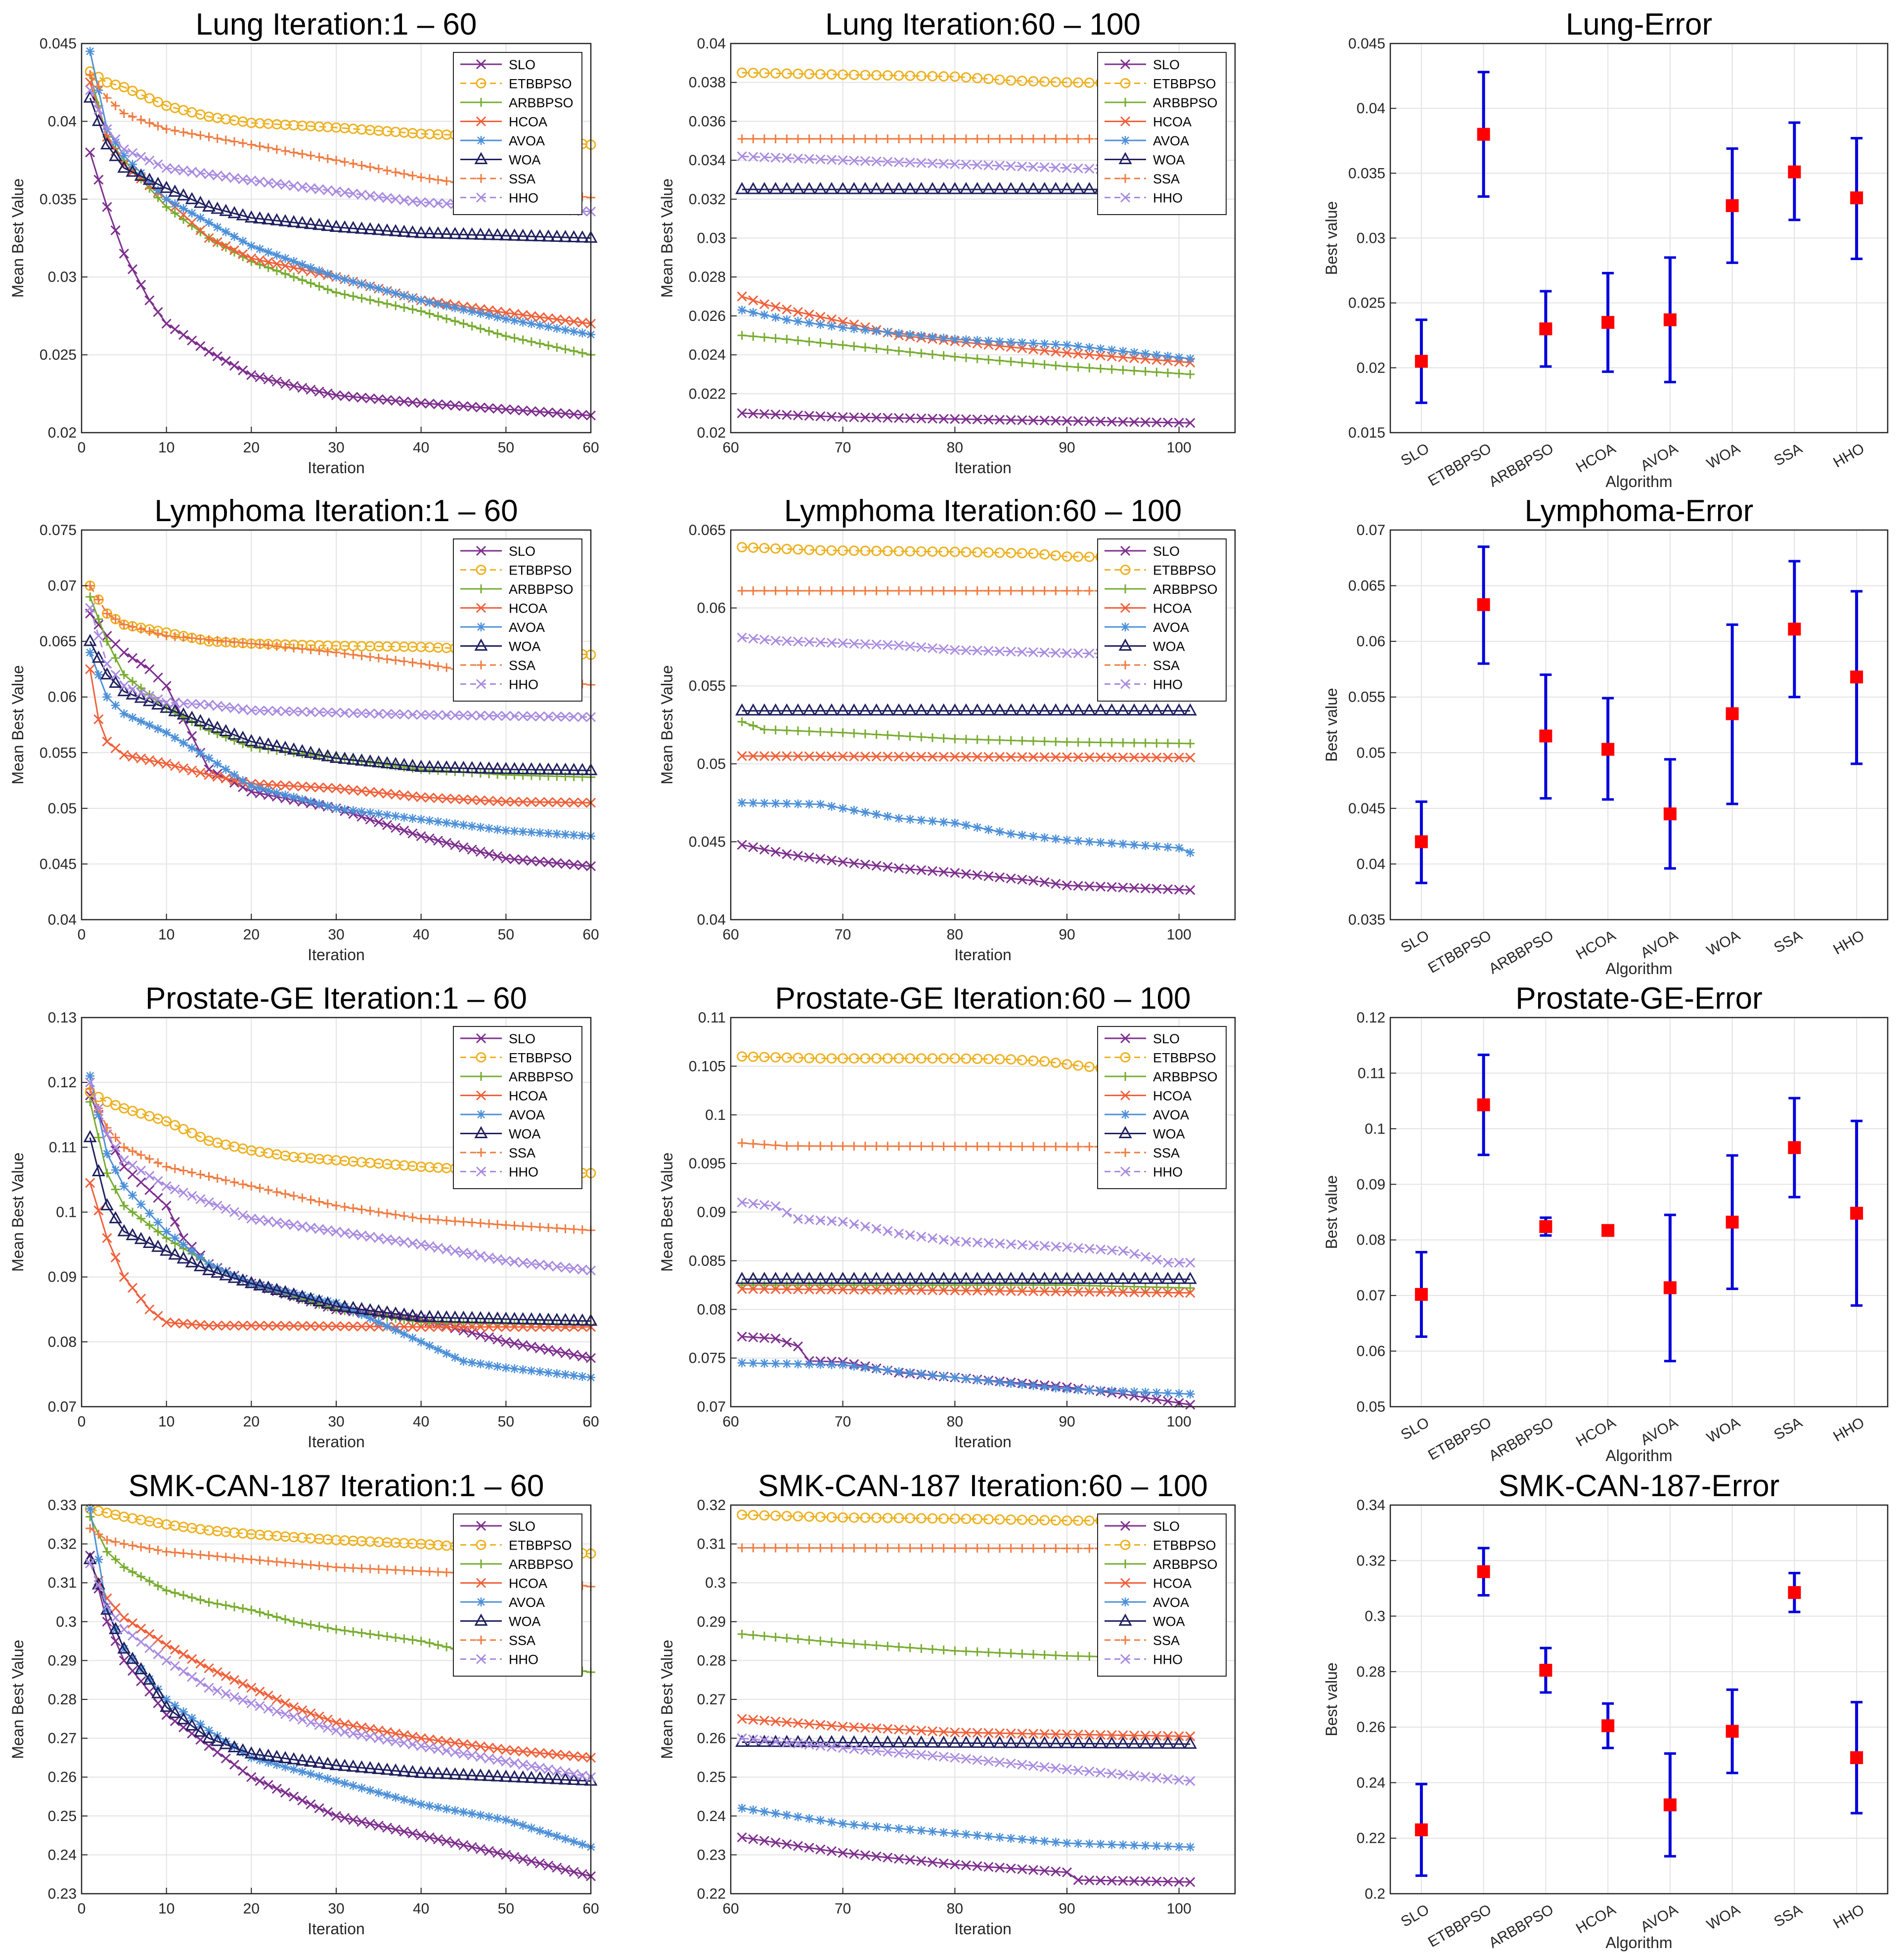  Describe the element at coordinates (18, 724) in the screenshot. I see `y-axis-label: Mean Best Value` at that location.